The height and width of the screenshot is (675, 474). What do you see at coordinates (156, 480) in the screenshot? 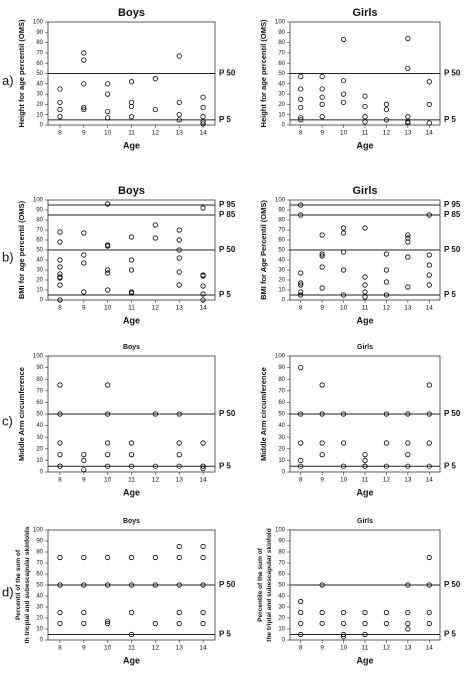
I see `x-tick-label: 12` at bounding box center [156, 480].